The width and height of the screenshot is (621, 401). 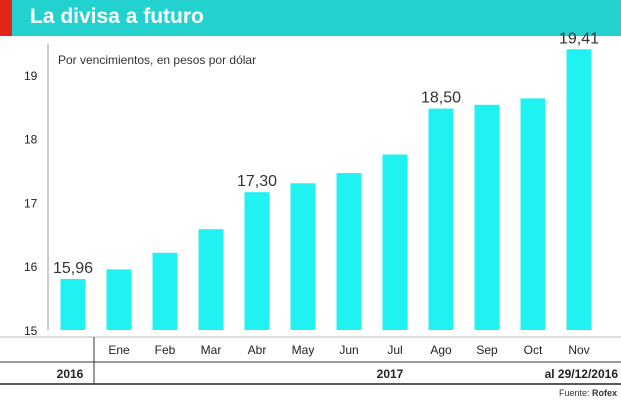 What do you see at coordinates (257, 261) in the screenshot?
I see `bar-abr` at bounding box center [257, 261].